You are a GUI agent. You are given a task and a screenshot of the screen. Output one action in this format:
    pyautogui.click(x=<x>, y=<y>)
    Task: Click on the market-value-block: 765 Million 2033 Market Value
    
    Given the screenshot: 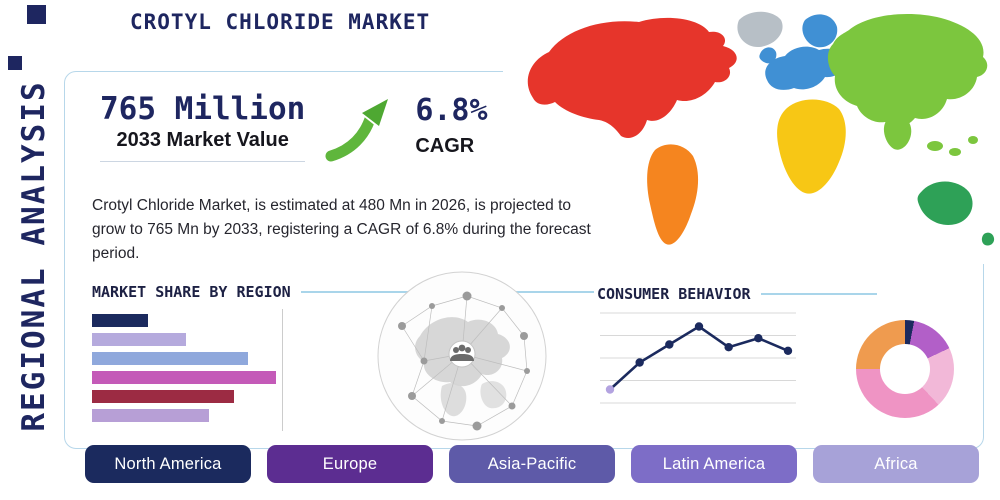 What is the action you would take?
    pyautogui.click(x=203, y=127)
    